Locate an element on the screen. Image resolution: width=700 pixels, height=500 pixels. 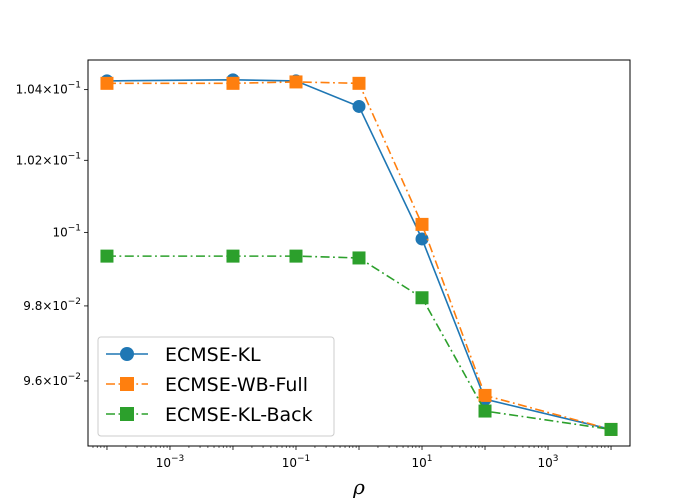
y-tick-label: 1.02×10⁻¹ is located at coordinates (48, 159).